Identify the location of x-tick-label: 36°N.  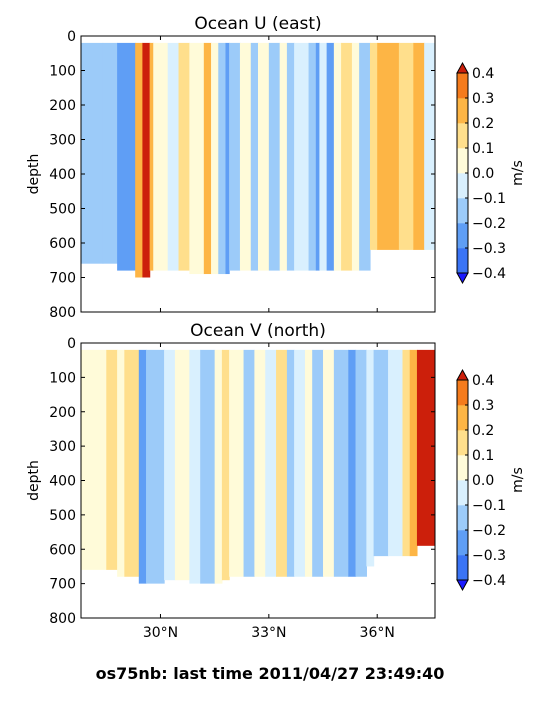
(377, 633).